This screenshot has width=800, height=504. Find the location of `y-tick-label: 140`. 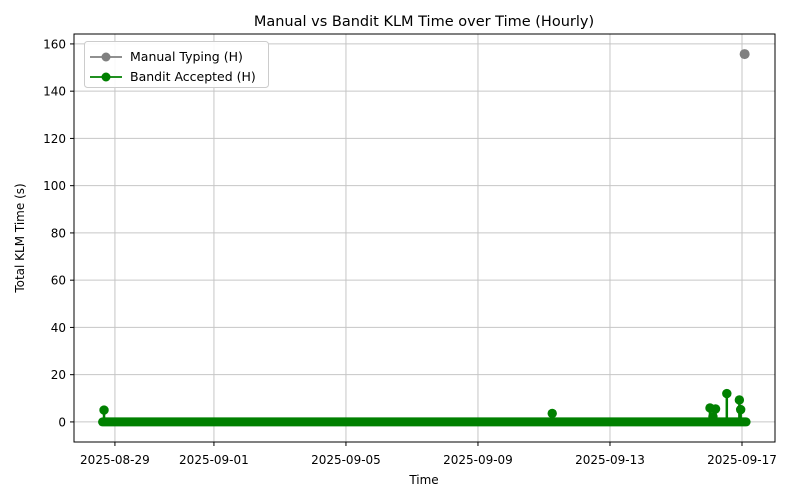

y-tick-label: 140 is located at coordinates (54, 92).